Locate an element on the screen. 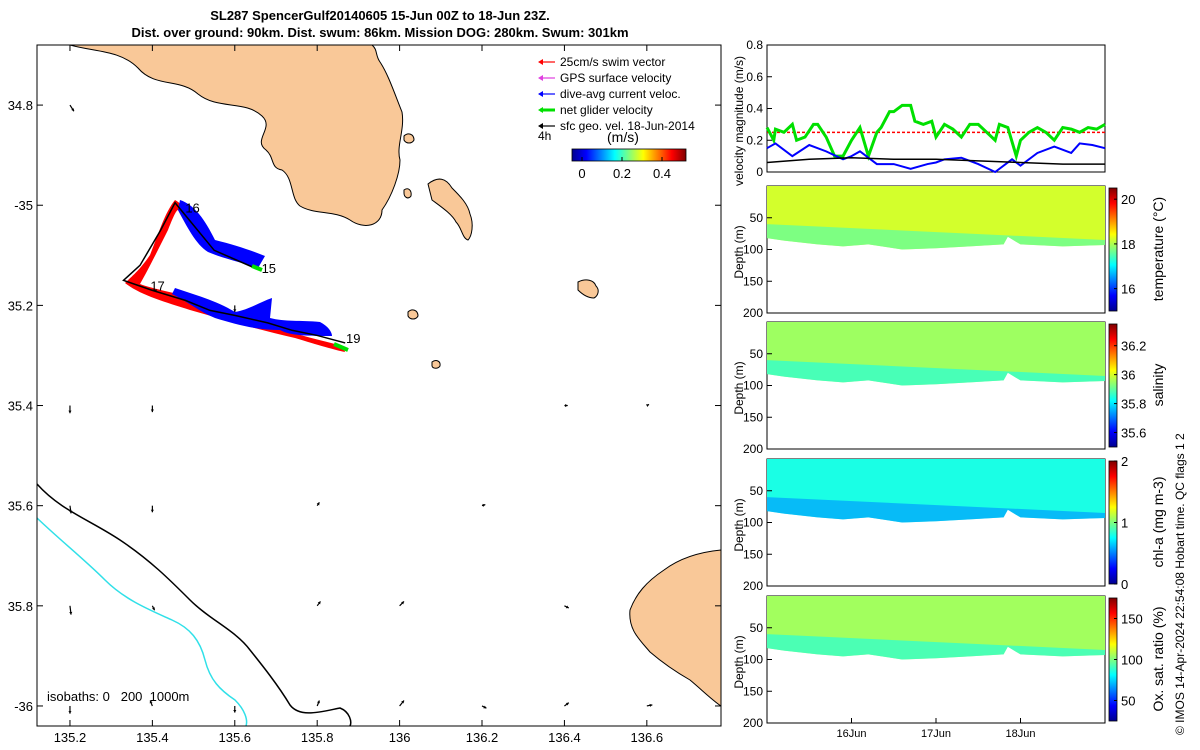 This screenshot has width=1200, height=750. section-colorbar-tick-label: 0 is located at coordinates (1124, 584).